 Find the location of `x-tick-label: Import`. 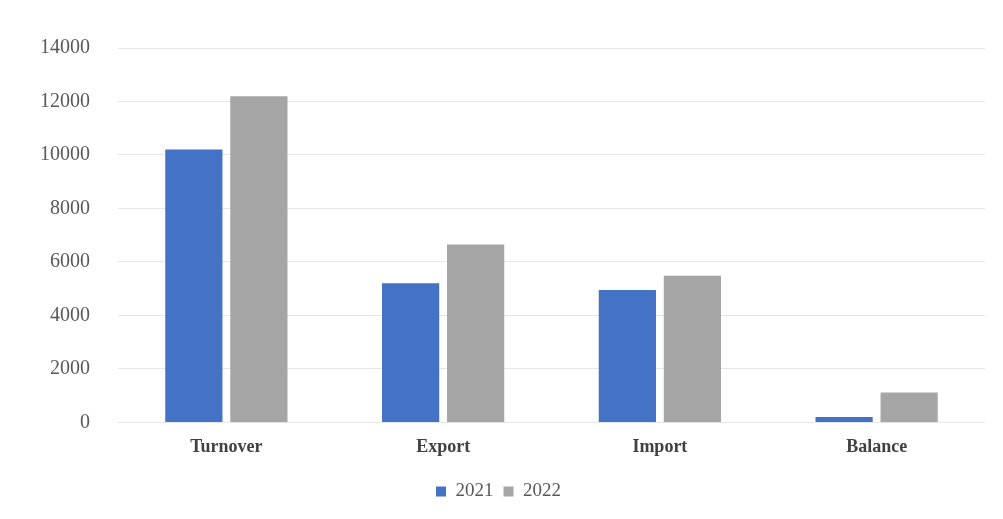

x-tick-label: Import is located at coordinates (660, 445).